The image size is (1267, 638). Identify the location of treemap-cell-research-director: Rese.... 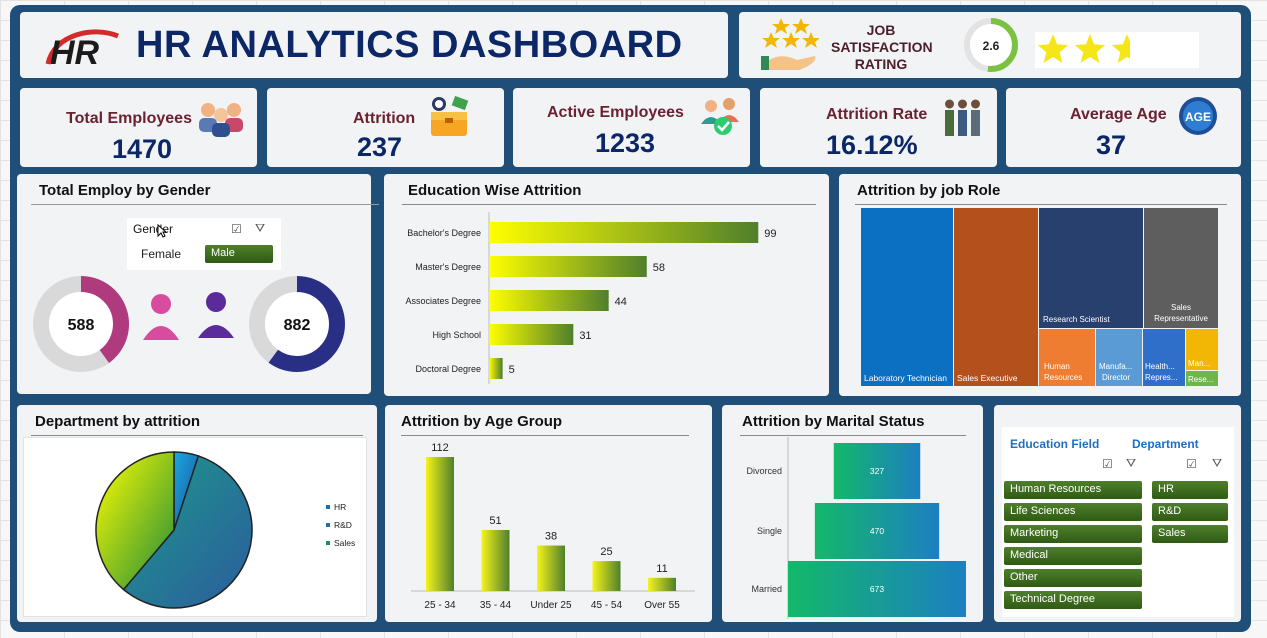
(1202, 378).